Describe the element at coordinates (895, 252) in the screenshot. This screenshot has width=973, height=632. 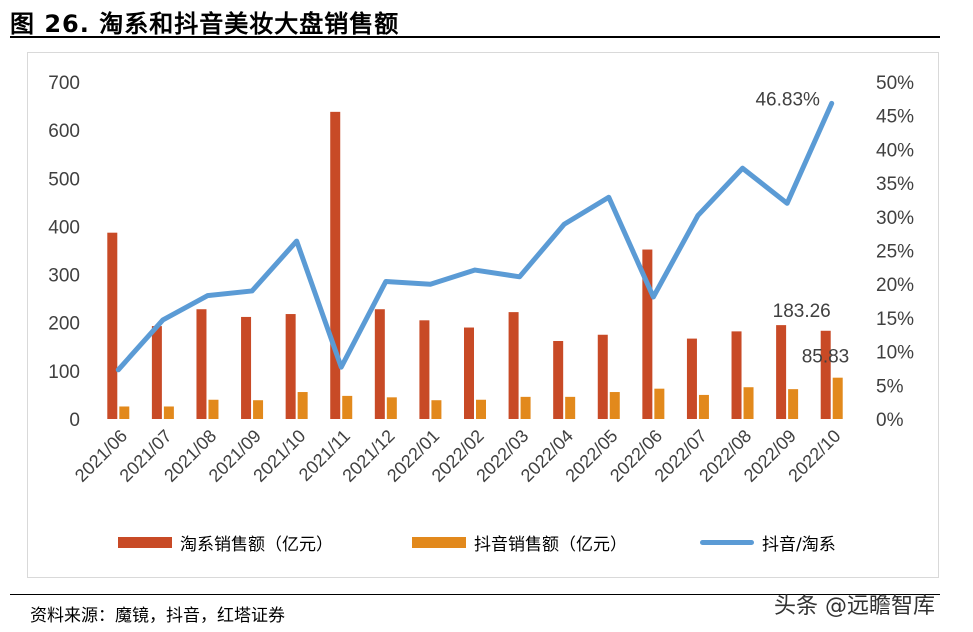
I see `right-axis-tick-label: 25%` at that location.